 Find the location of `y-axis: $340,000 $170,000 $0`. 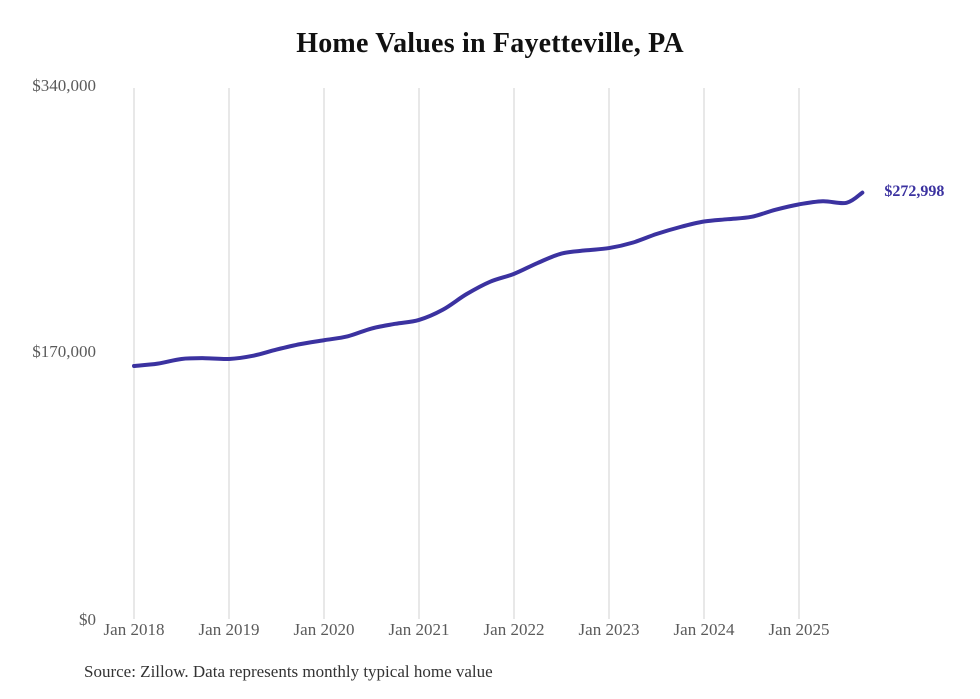

y-axis: $340,000 $170,000 $0 is located at coordinates (48, 349).